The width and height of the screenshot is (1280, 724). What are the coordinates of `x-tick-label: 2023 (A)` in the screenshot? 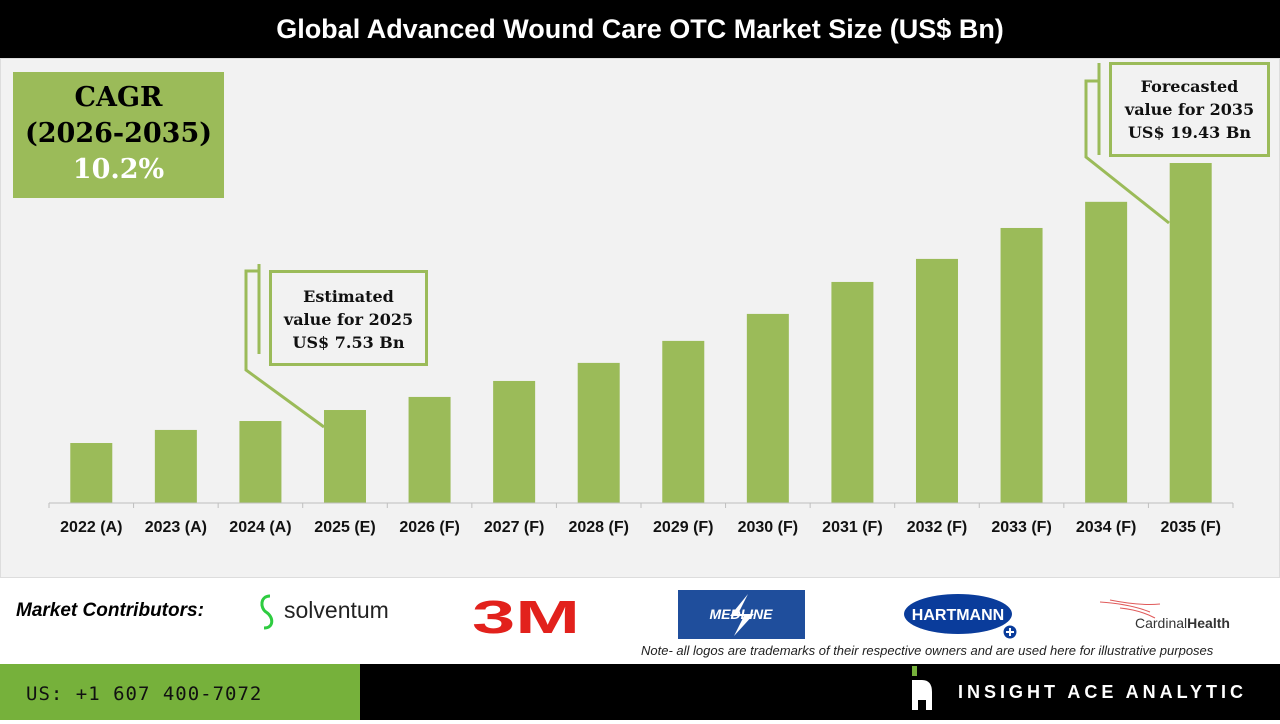 It's located at (176, 527).